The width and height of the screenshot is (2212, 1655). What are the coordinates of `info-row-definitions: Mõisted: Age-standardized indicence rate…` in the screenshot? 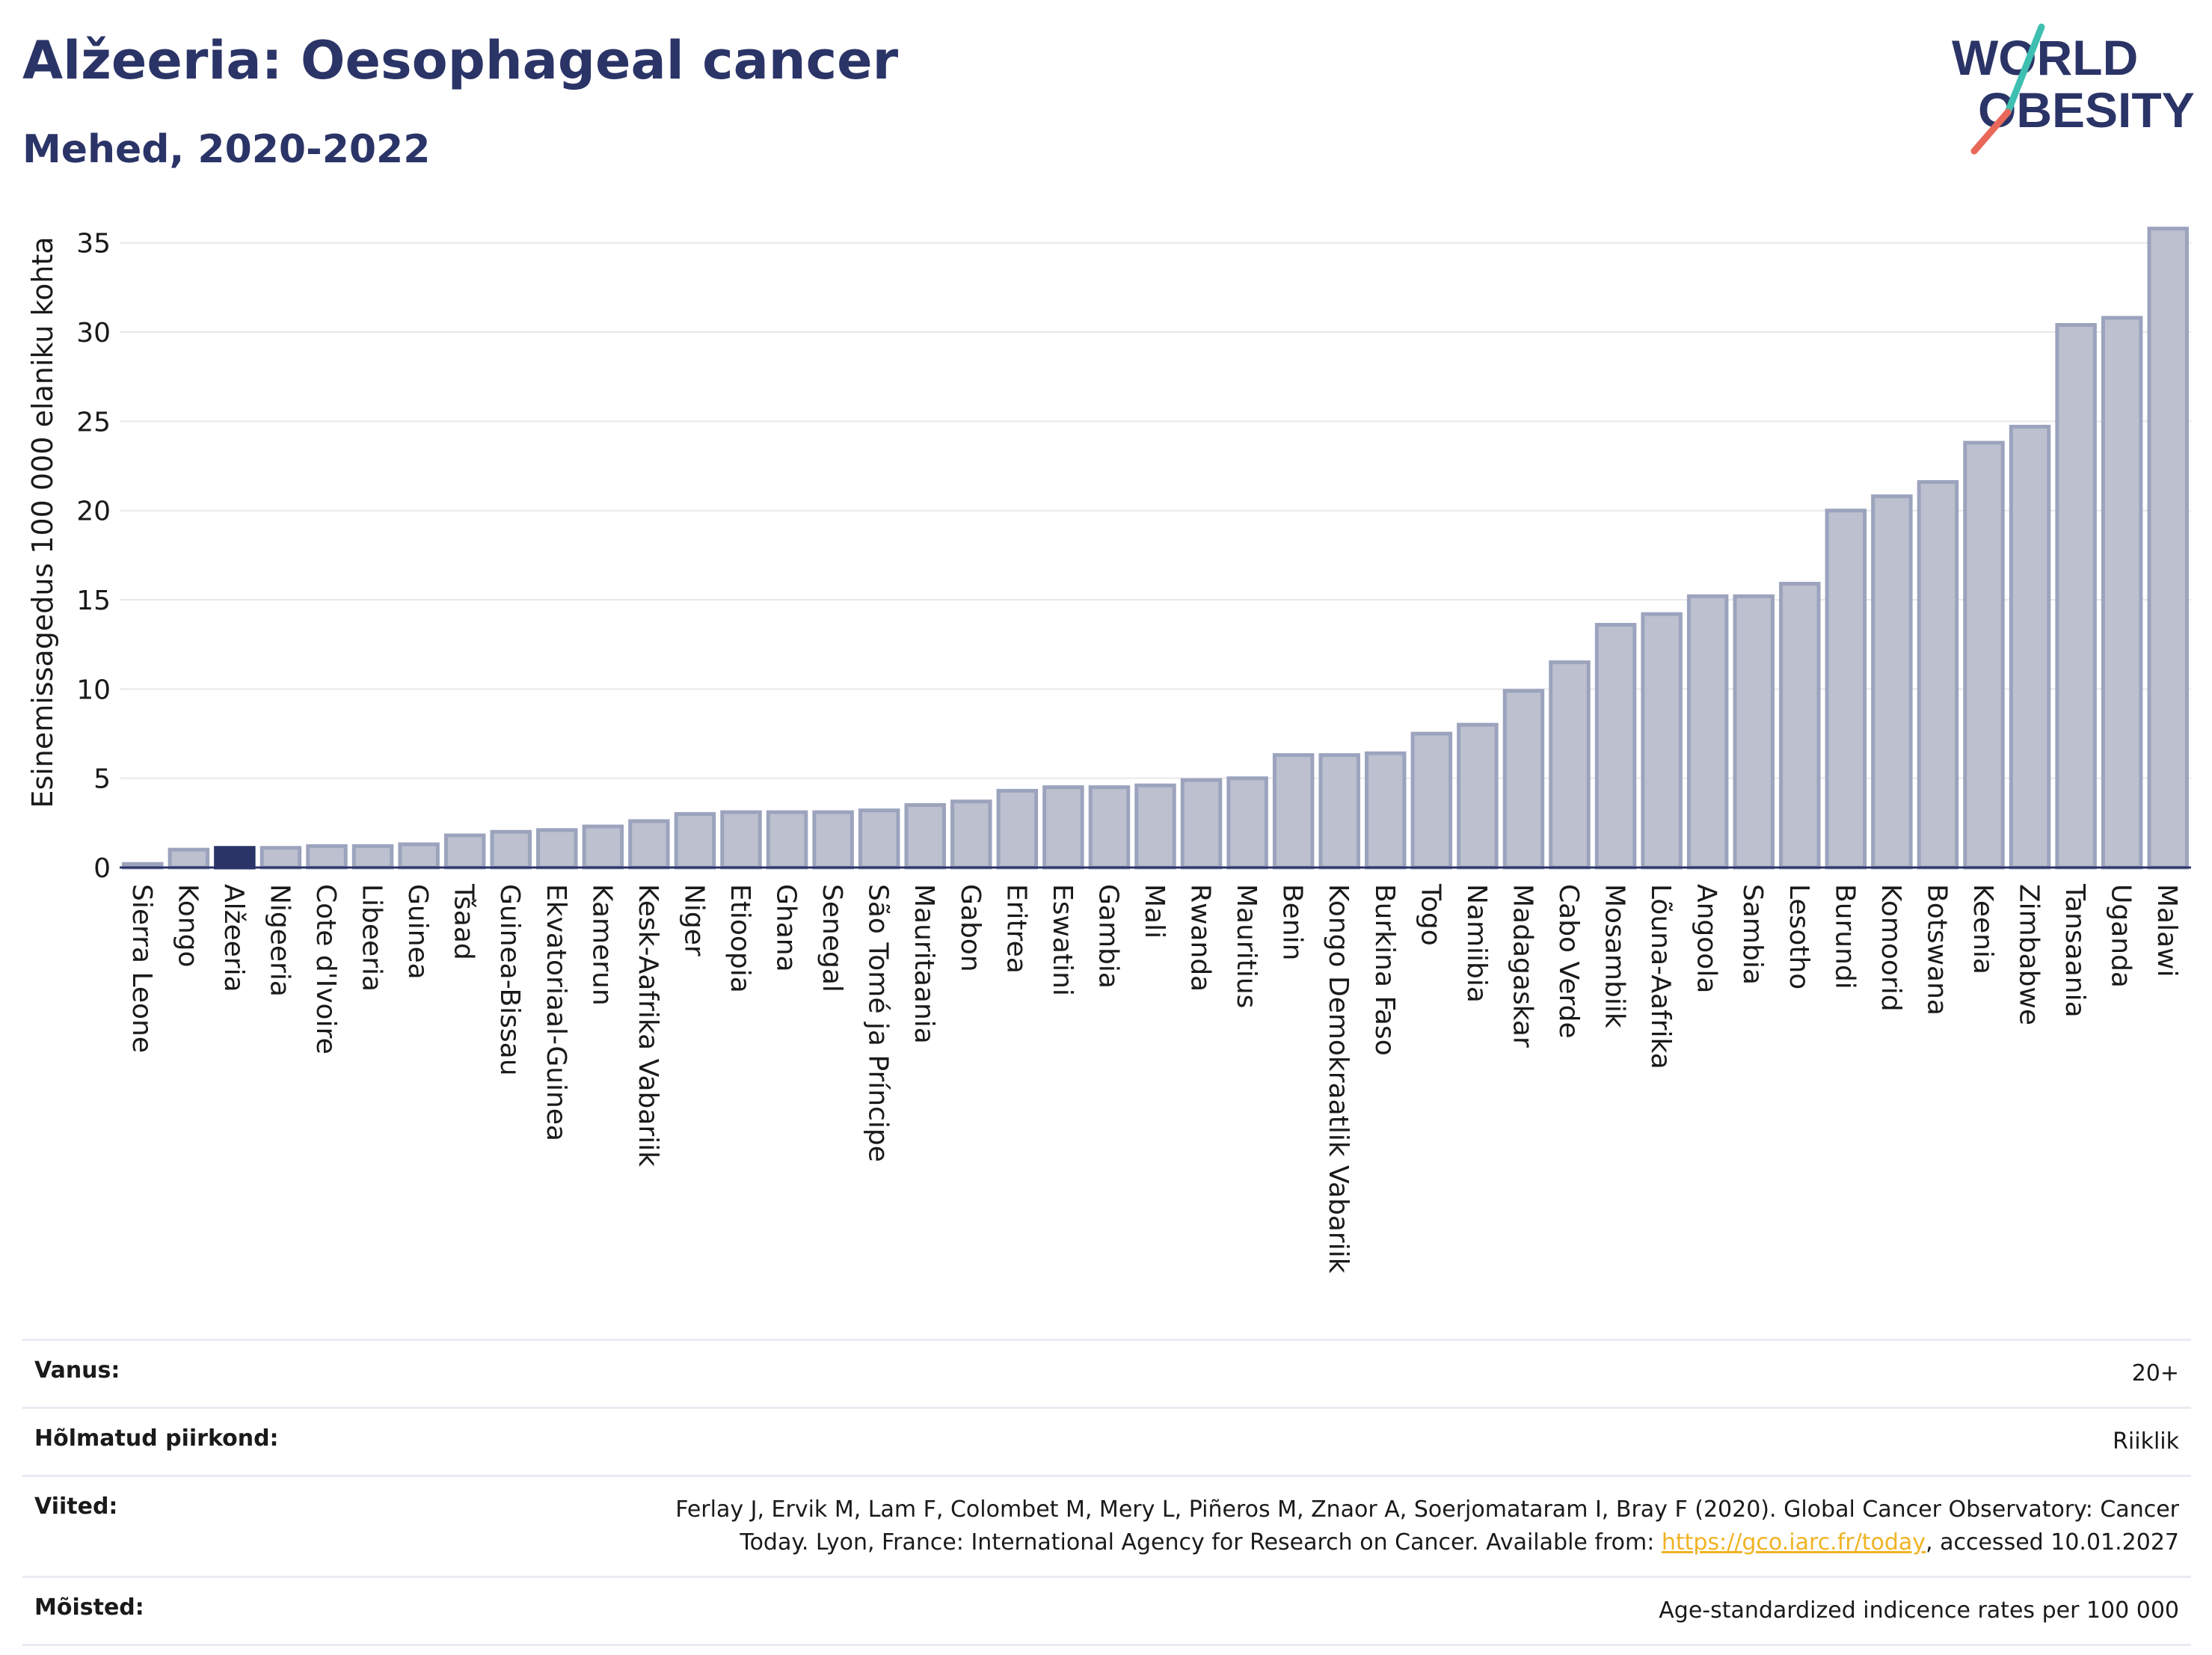 It's located at (1106, 1611).